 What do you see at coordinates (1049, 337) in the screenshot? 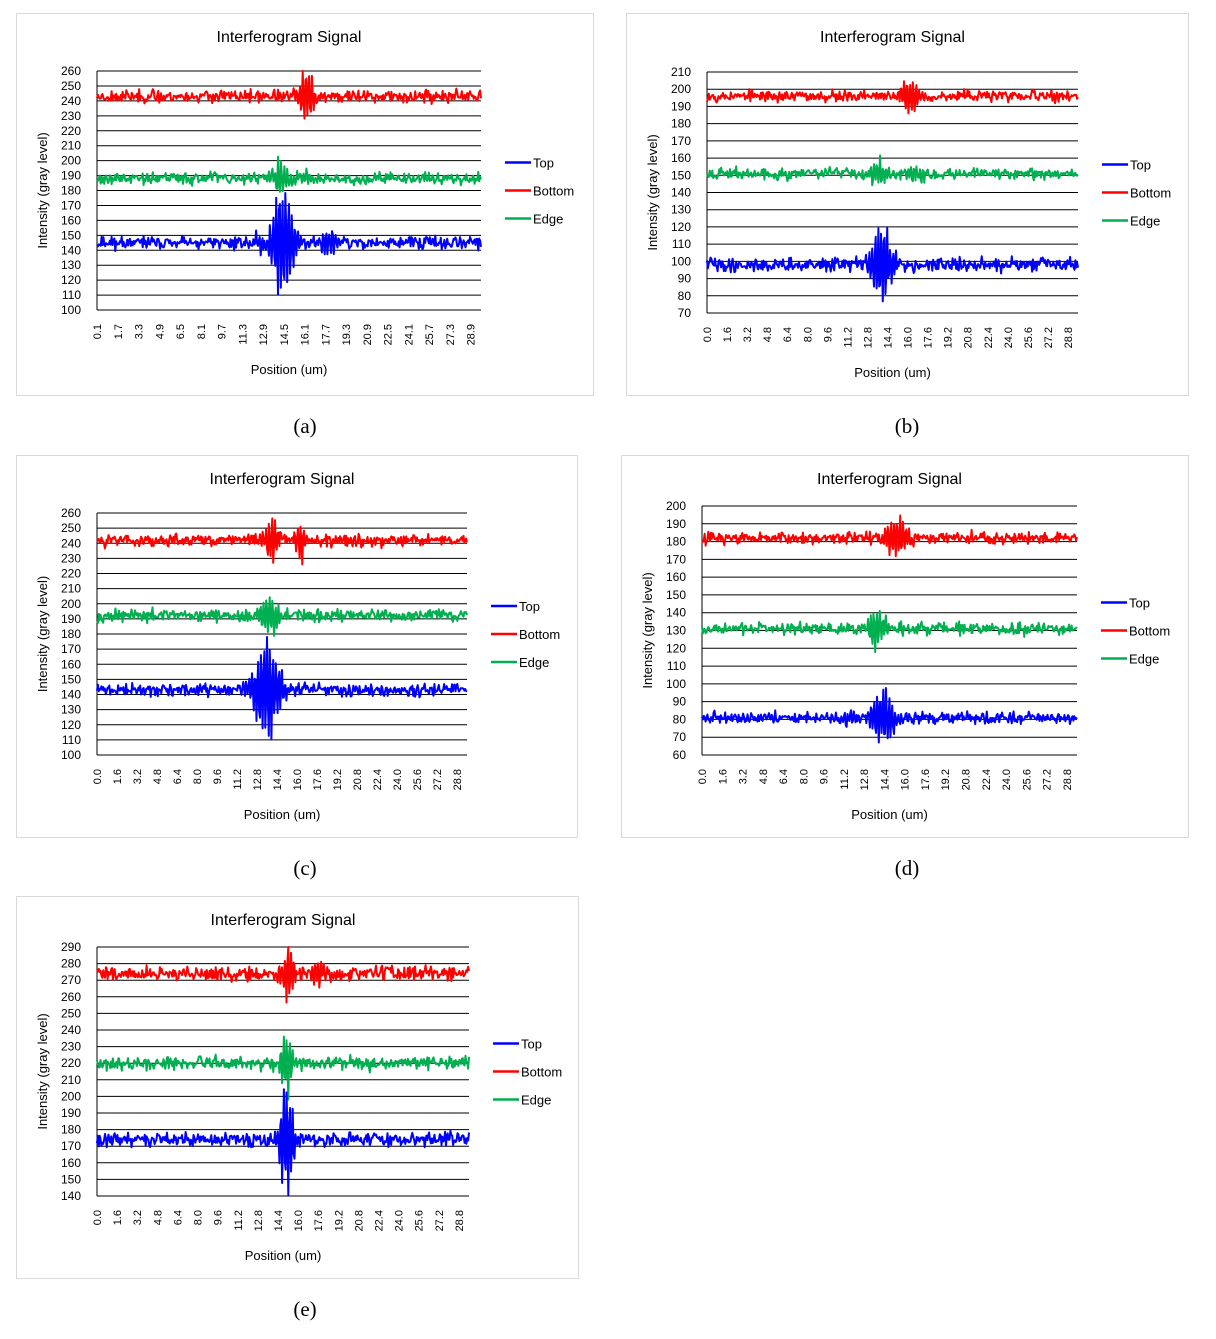
I see `x-tick-label: 27.2` at bounding box center [1049, 337].